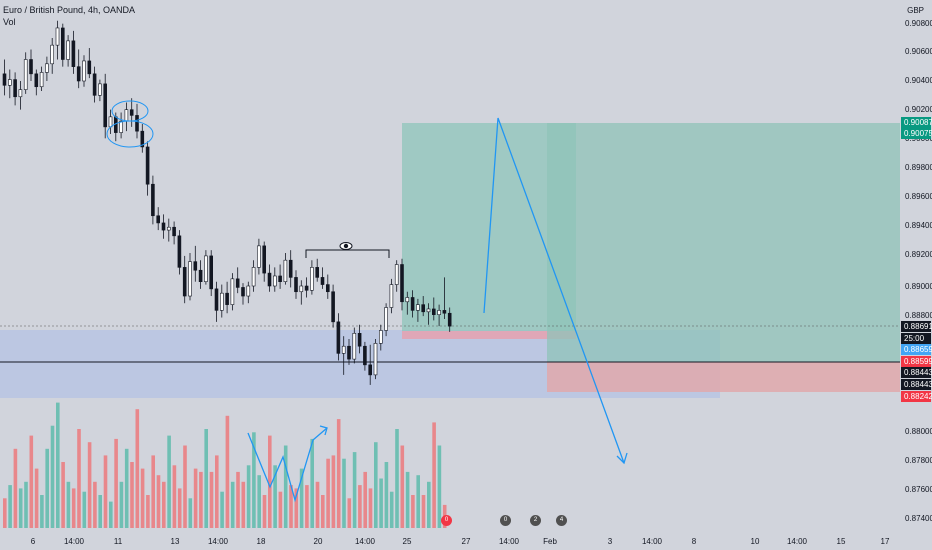 The image size is (932, 550). What do you see at coordinates (450, 541) in the screenshot?
I see `time-axis` at bounding box center [450, 541].